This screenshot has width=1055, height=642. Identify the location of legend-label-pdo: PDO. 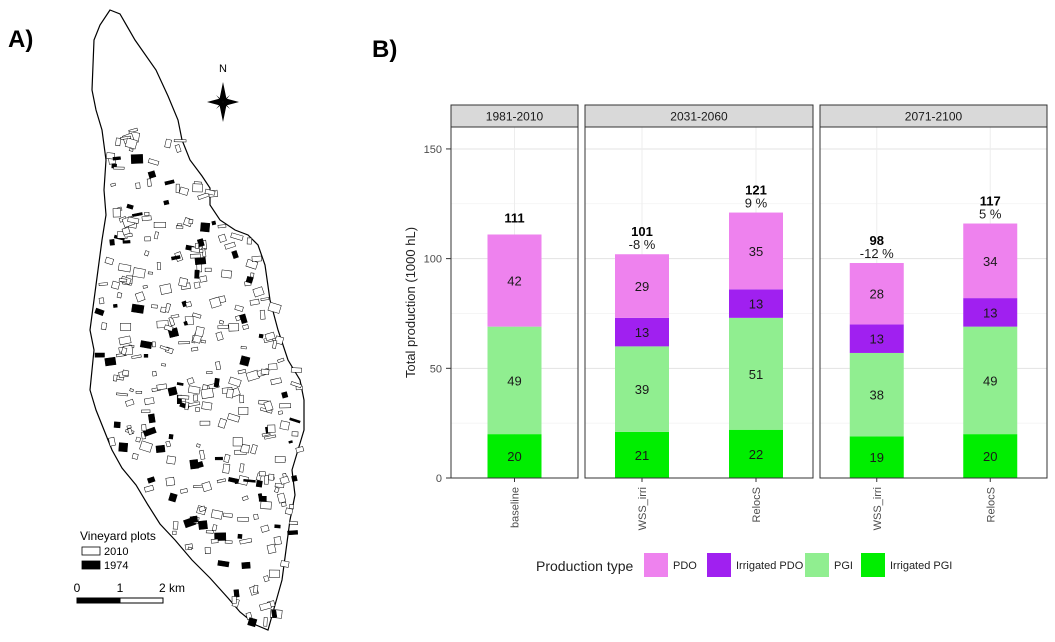
(685, 566).